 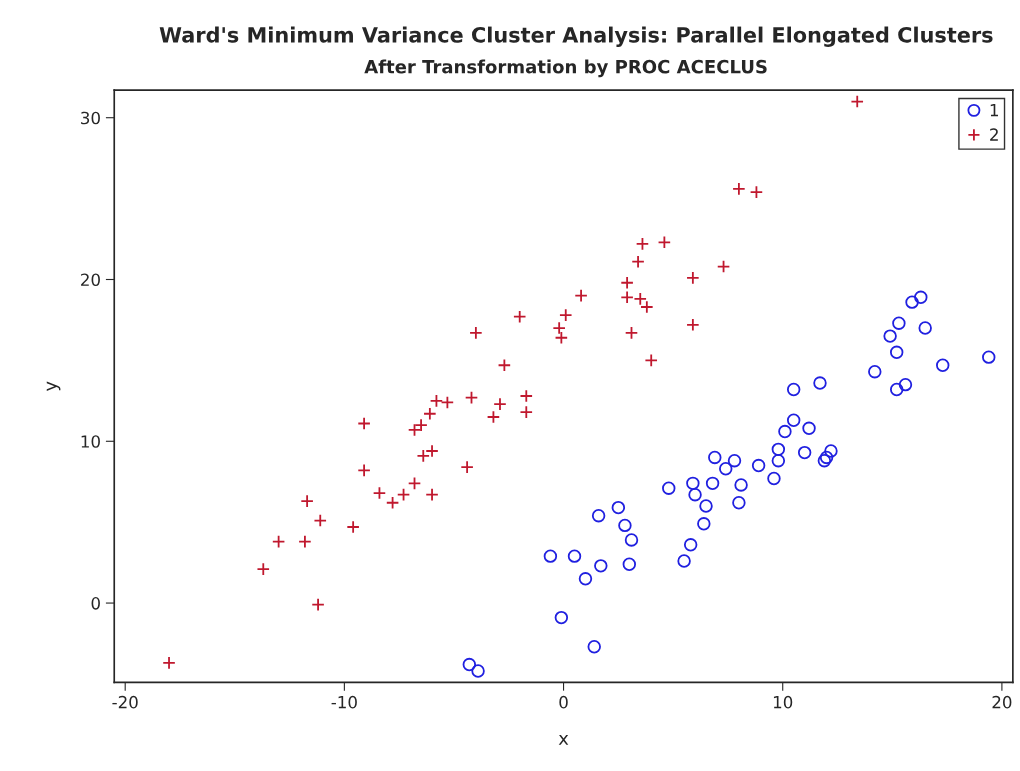 I want to click on legend-label: 2, so click(x=994, y=134).